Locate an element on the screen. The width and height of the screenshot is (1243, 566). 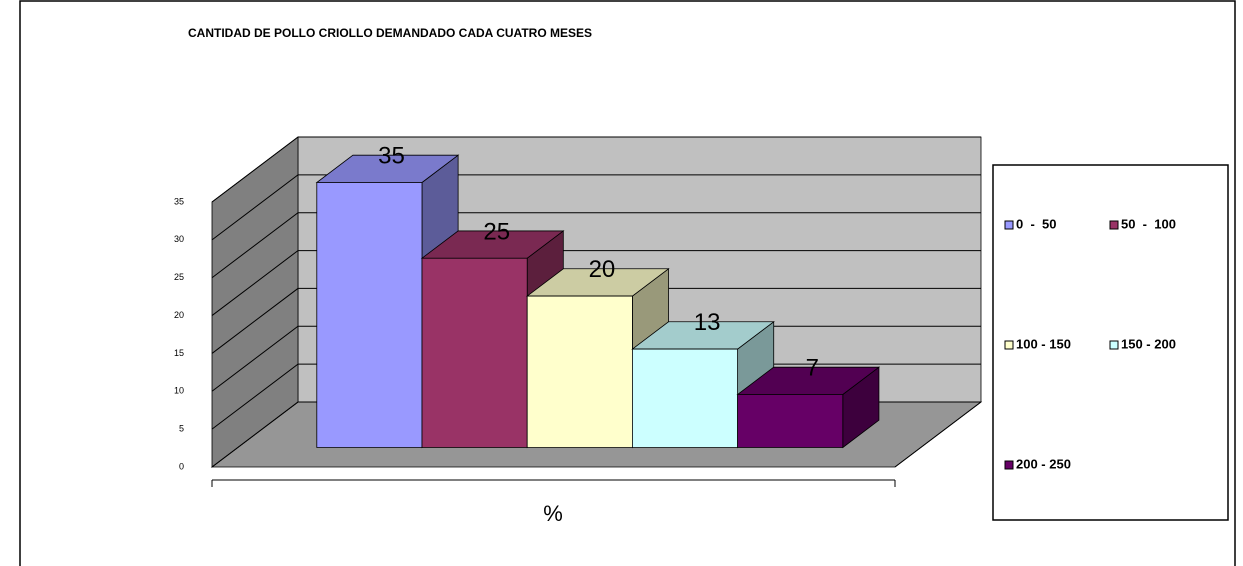
legend-label: 0 - 50 is located at coordinates (1036, 223).